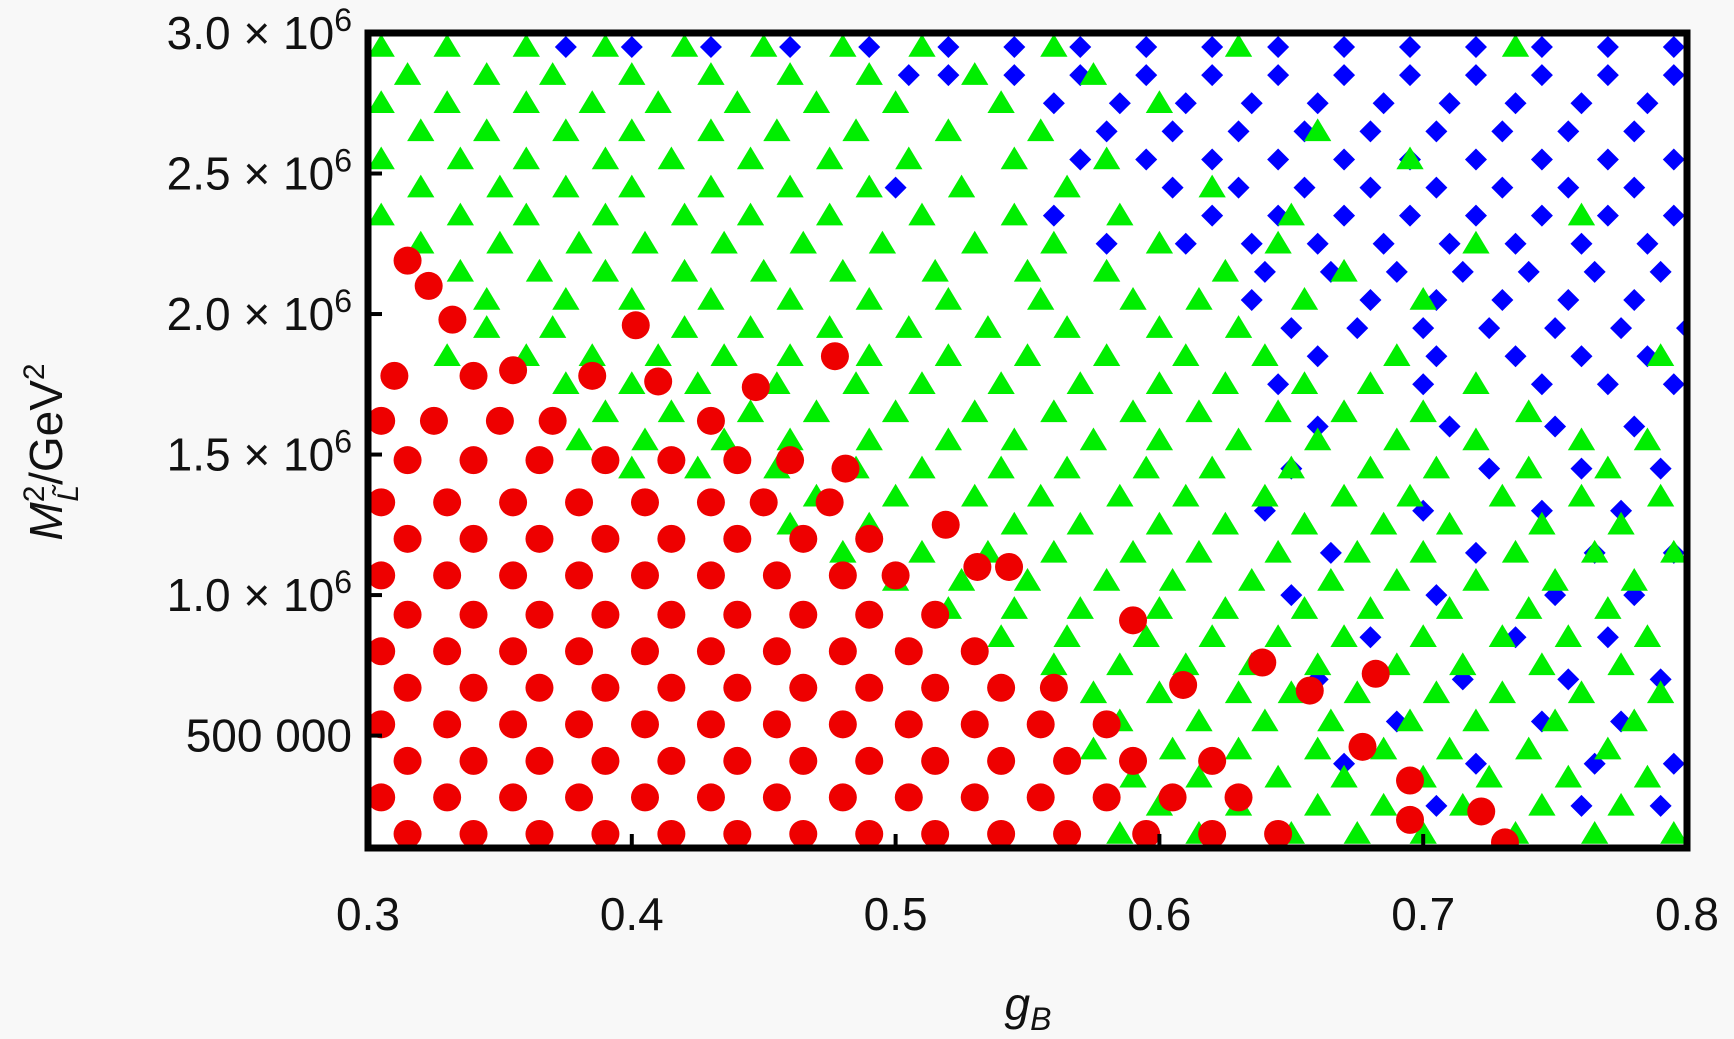 This screenshot has width=1734, height=1039. What do you see at coordinates (1159, 914) in the screenshot?
I see `x-tick-label-3: 0.6` at bounding box center [1159, 914].